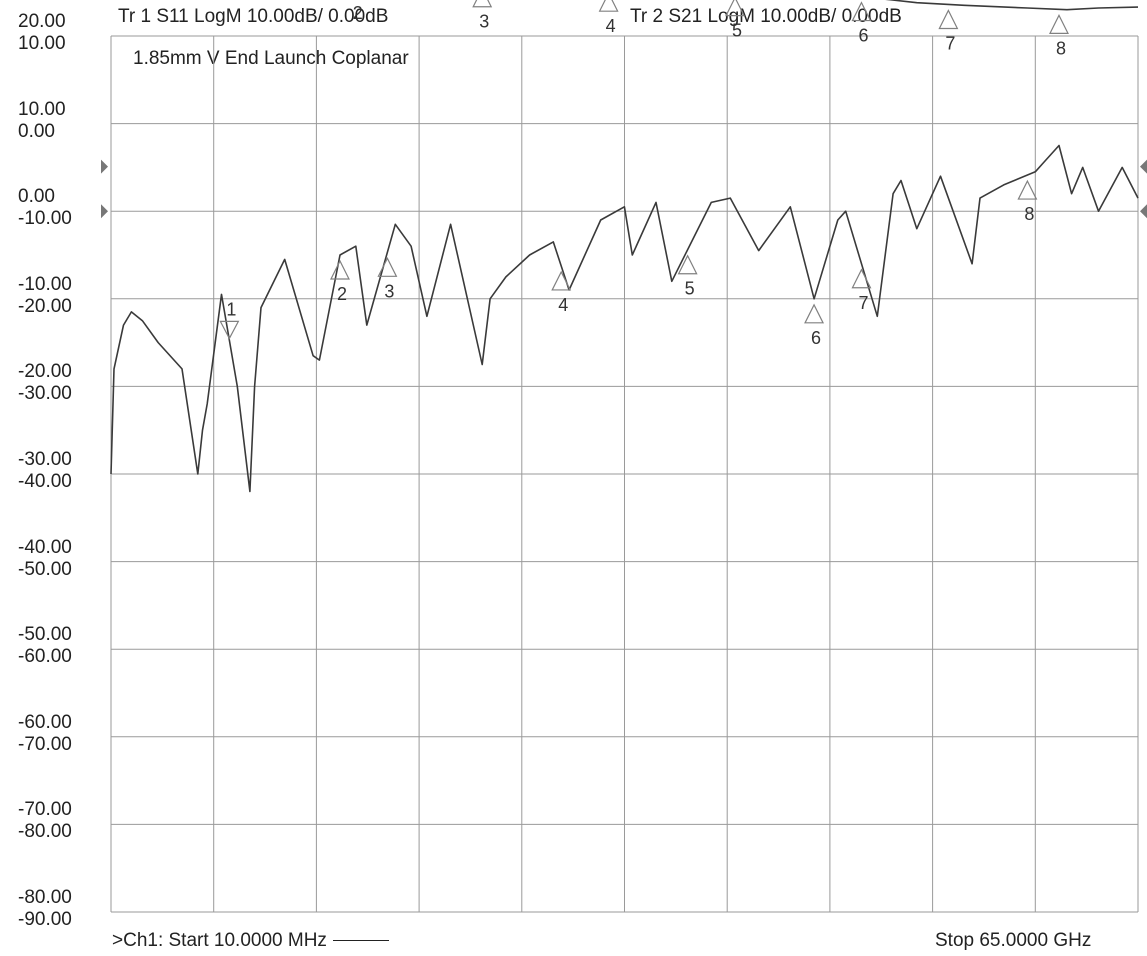  Describe the element at coordinates (250, 941) in the screenshot. I see `start-frequency: >Ch1: Start 10.0000 MHz` at that location.